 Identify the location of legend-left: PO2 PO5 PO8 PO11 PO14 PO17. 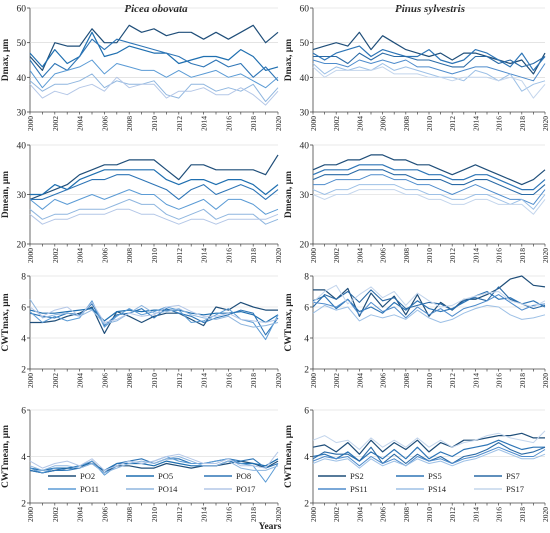
(151, 482).